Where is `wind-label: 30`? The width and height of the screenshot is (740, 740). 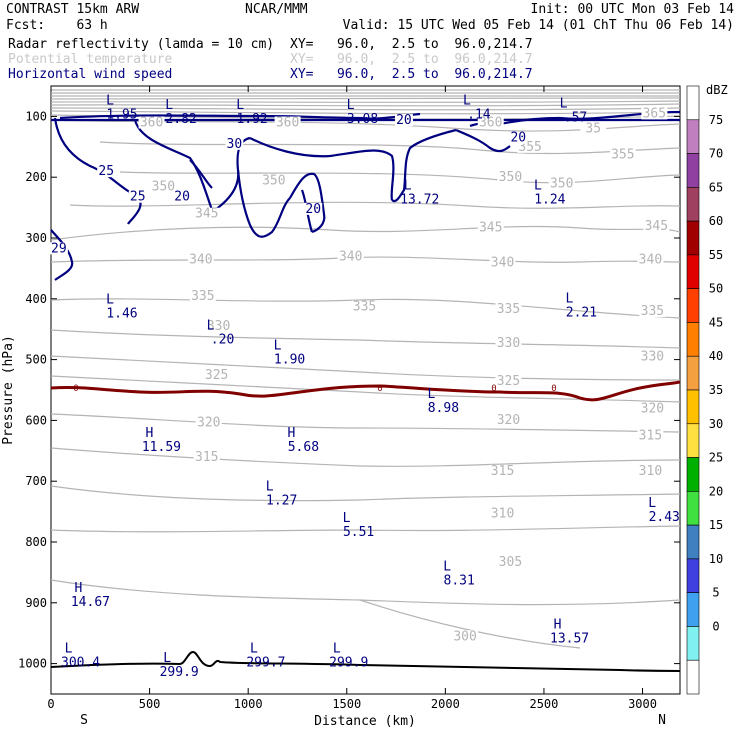
wind-label: 30 is located at coordinates (235, 144).